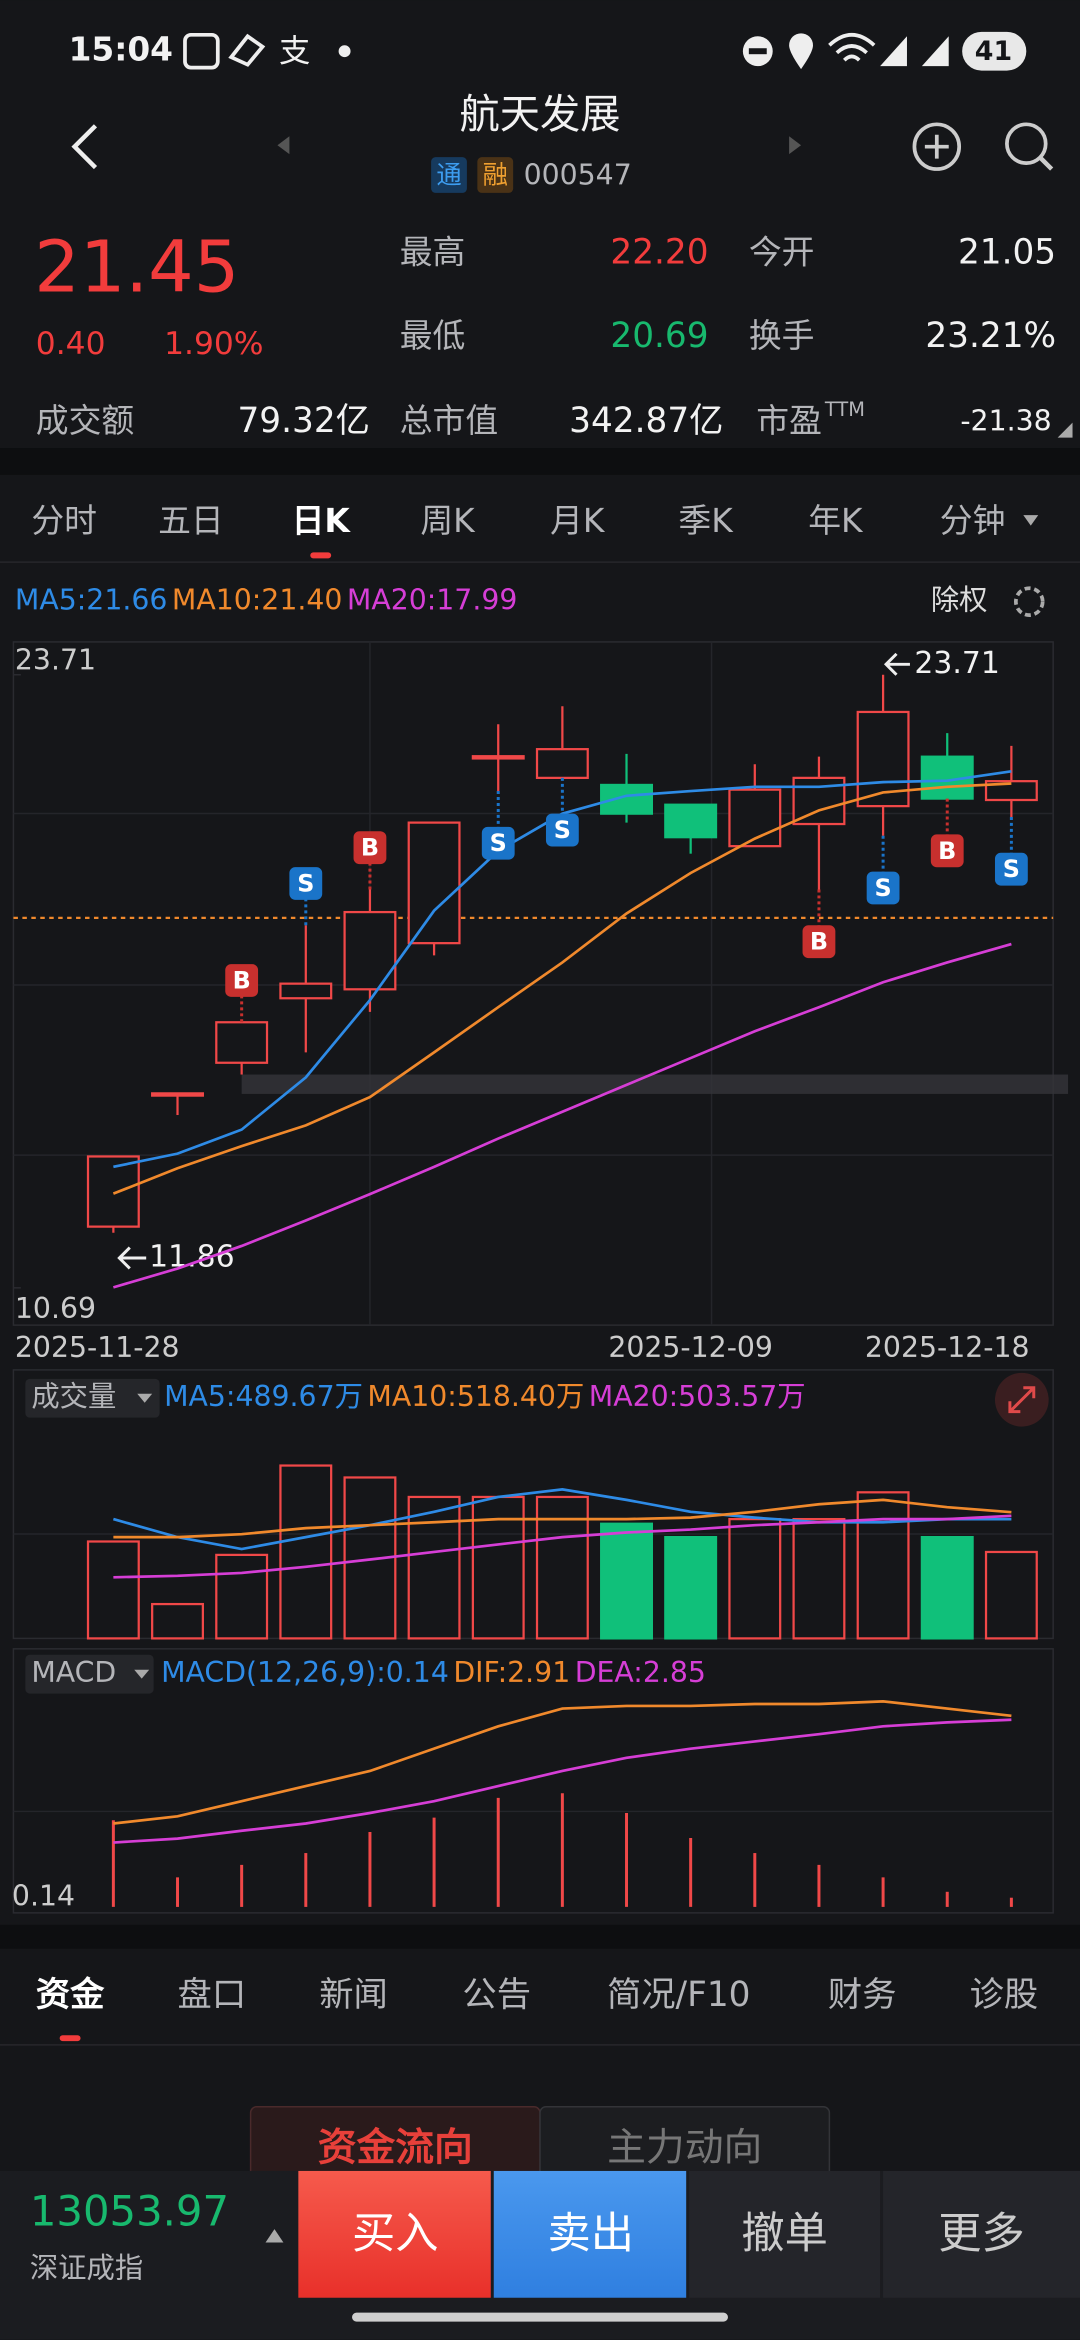  I want to click on legend-entry: MA20:17.99, so click(432, 600).